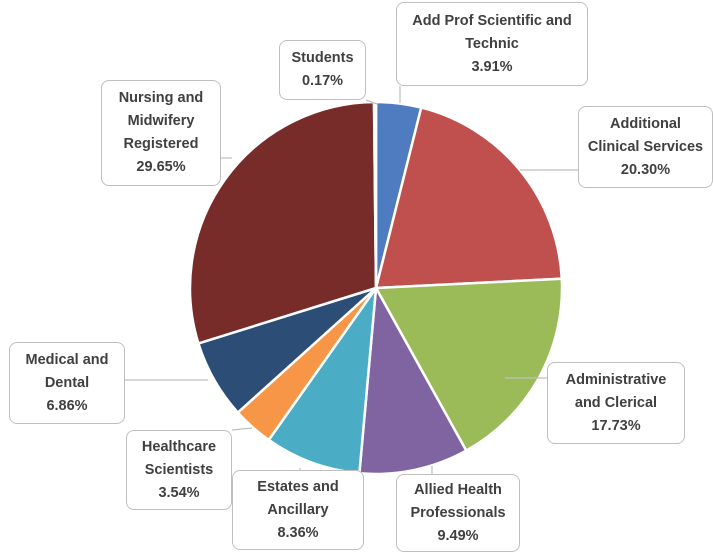 The image size is (713, 554). What do you see at coordinates (161, 121) in the screenshot?
I see `category-label: Nursing and Midwifery Registered` at bounding box center [161, 121].